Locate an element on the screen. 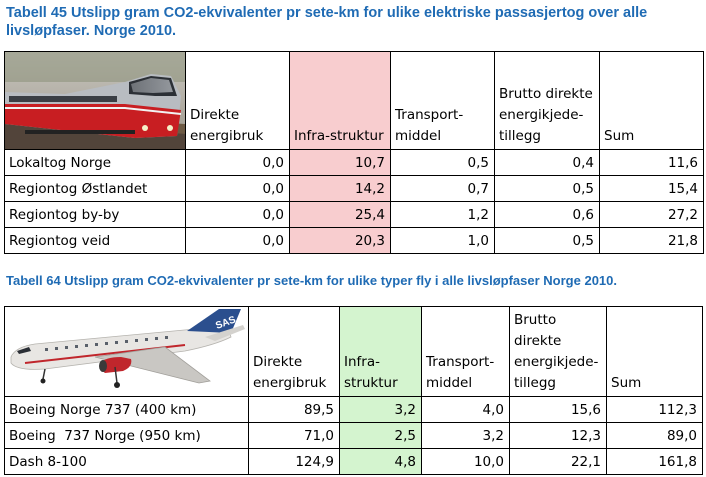 This screenshot has height=477, width=706. cell-infrastructure: 14,2 is located at coordinates (340, 188).